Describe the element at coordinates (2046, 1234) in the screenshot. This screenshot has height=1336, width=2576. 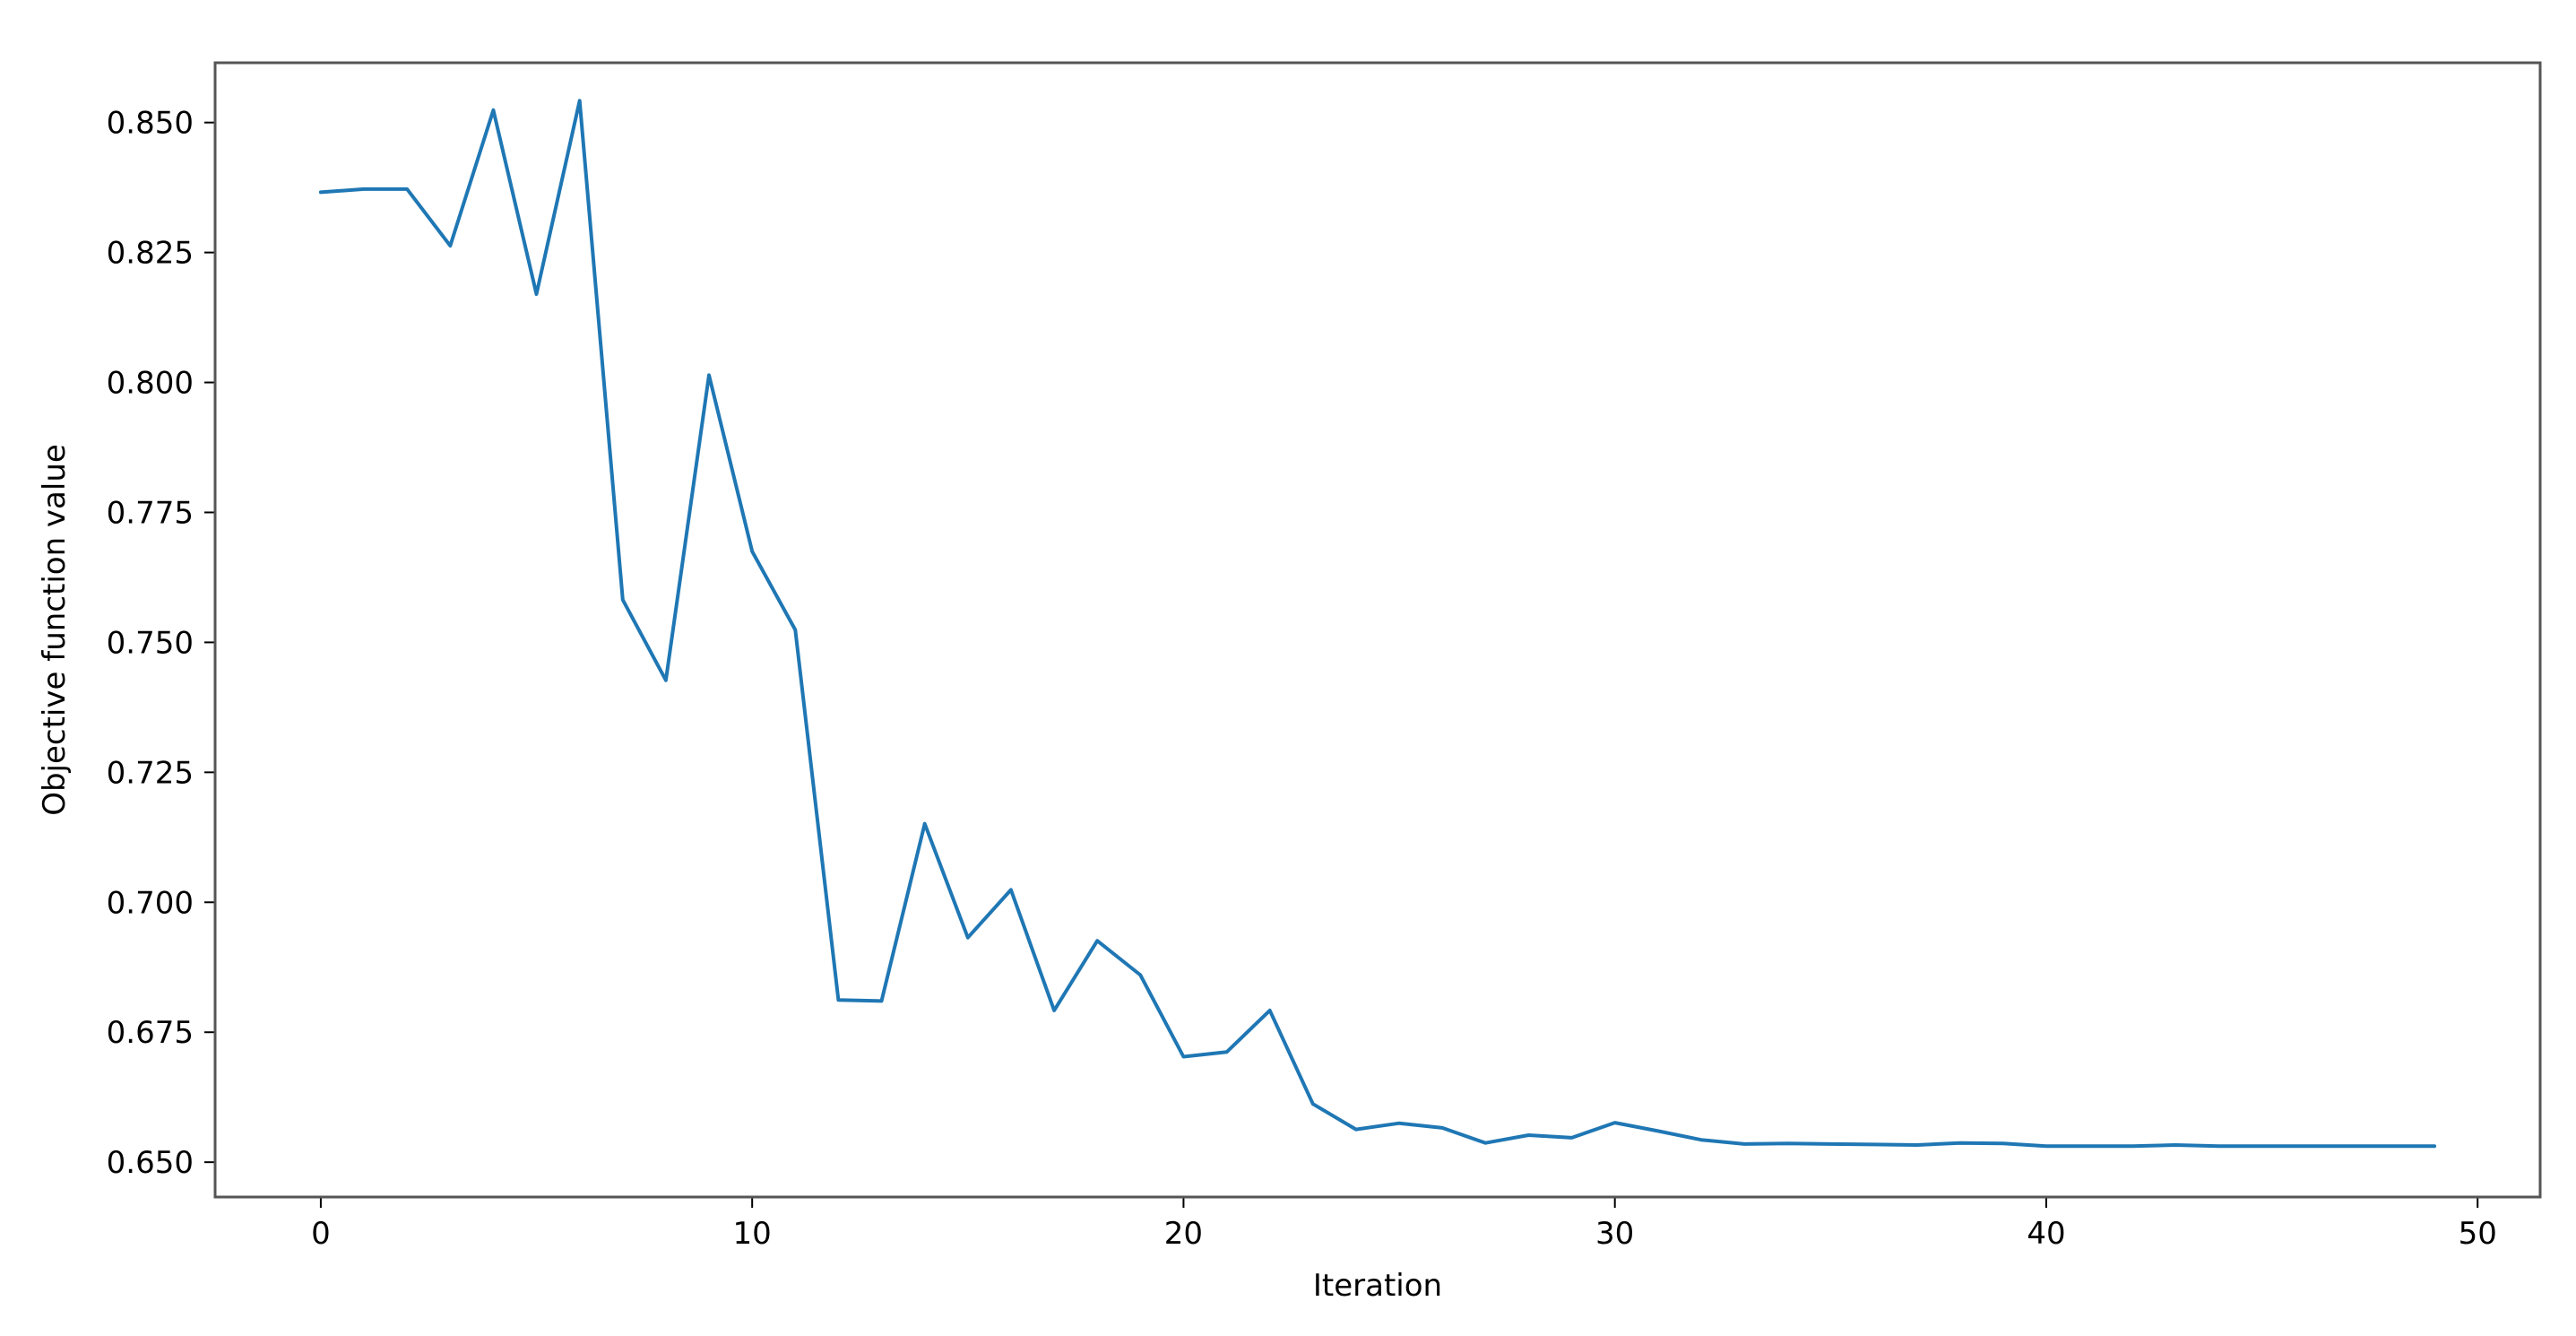
I see `x-tick-label: 40` at that location.